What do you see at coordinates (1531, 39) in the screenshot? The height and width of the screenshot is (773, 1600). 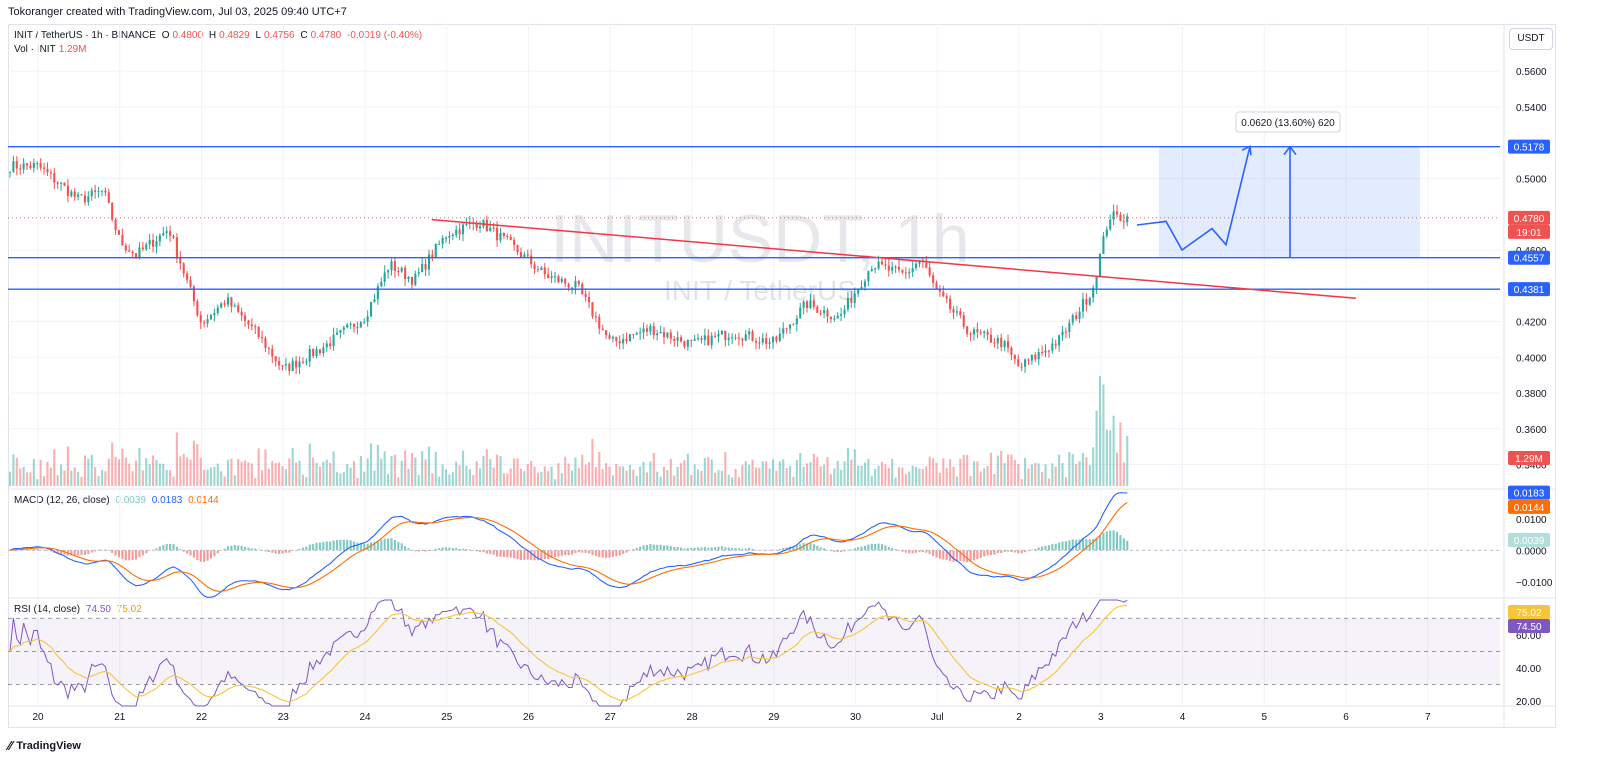 I see `currency-button: USDT` at bounding box center [1531, 39].